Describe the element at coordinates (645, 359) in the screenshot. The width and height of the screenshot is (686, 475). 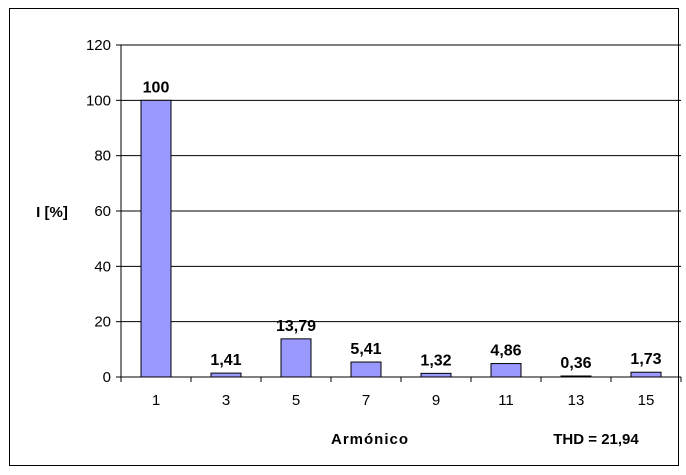
I see `data-label-15: 1,73` at that location.